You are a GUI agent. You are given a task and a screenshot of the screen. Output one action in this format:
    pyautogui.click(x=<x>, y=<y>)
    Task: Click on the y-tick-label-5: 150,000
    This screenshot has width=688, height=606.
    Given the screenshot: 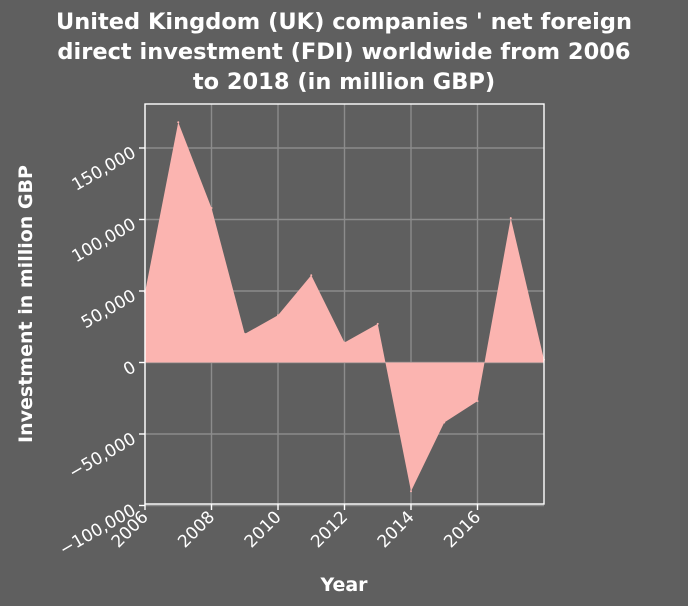 What is the action you would take?
    pyautogui.click(x=104, y=169)
    